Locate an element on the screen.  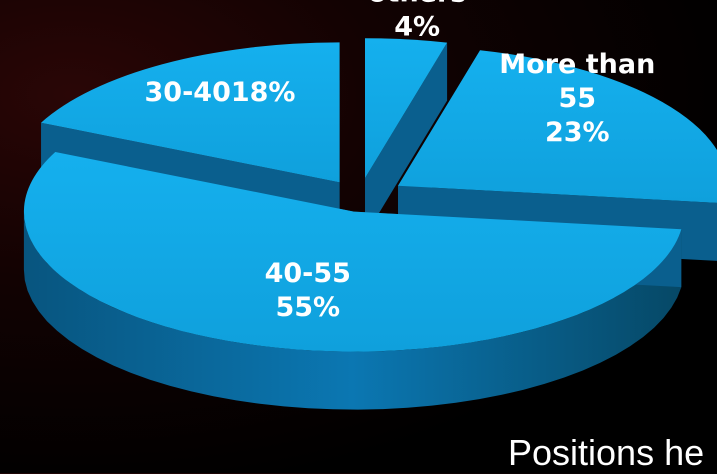
pie-slice-side is located at coordinates (406, 139).